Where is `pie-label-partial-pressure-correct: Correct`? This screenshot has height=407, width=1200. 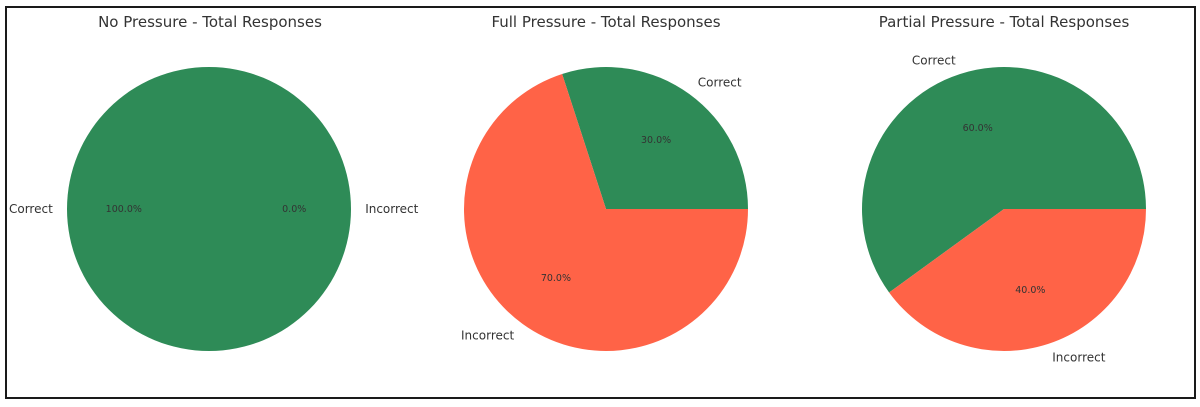 pie-label-partial-pressure-correct: Correct is located at coordinates (934, 60).